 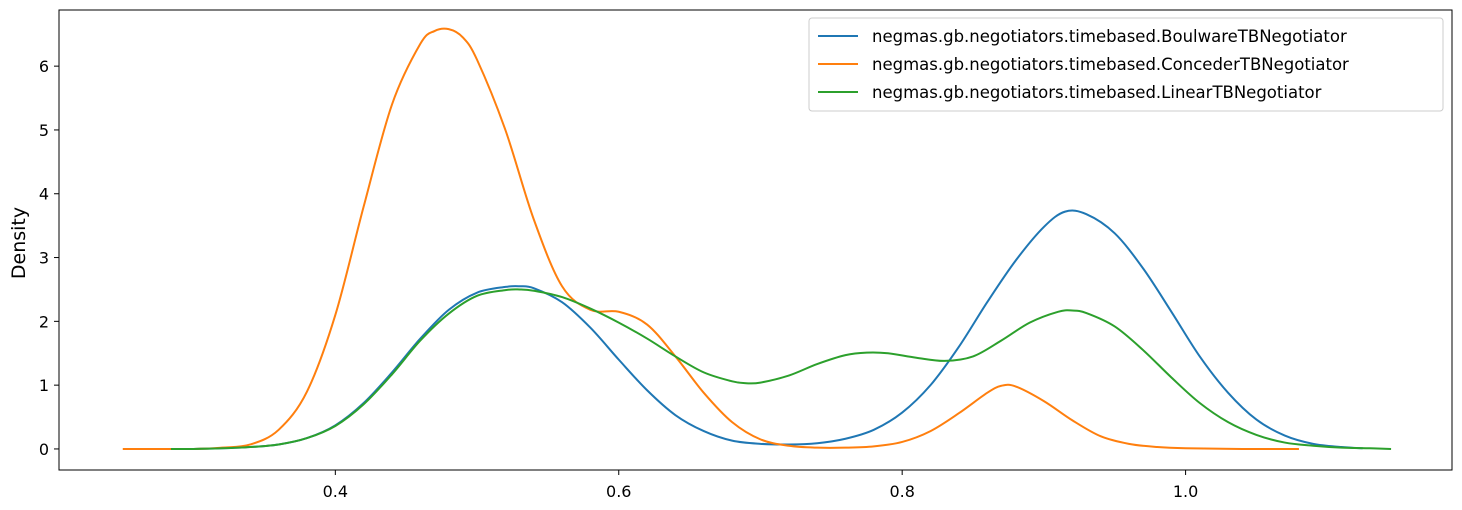 I want to click on y-tick-label: 0, so click(x=44, y=449).